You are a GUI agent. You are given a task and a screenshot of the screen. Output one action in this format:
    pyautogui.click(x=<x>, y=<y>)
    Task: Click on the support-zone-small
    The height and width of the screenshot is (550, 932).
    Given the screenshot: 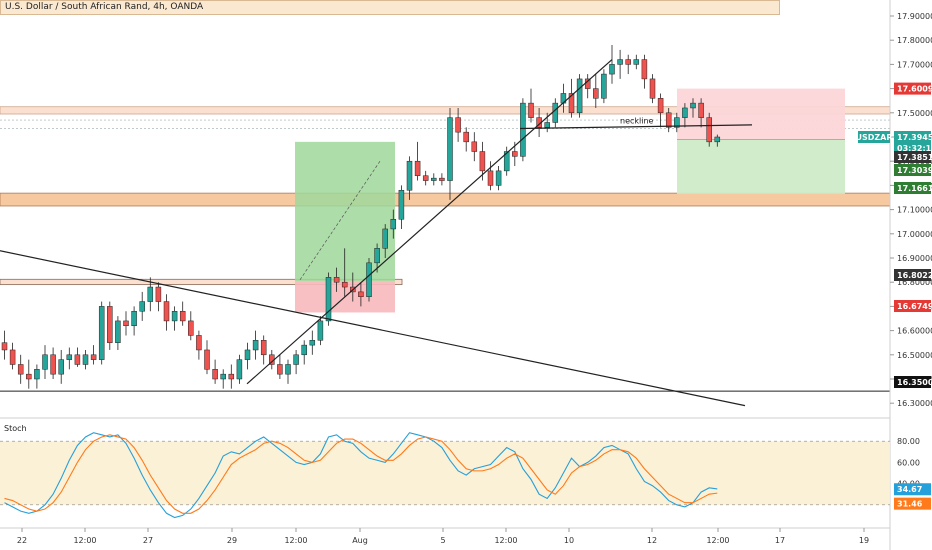 What is the action you would take?
    pyautogui.click(x=201, y=282)
    